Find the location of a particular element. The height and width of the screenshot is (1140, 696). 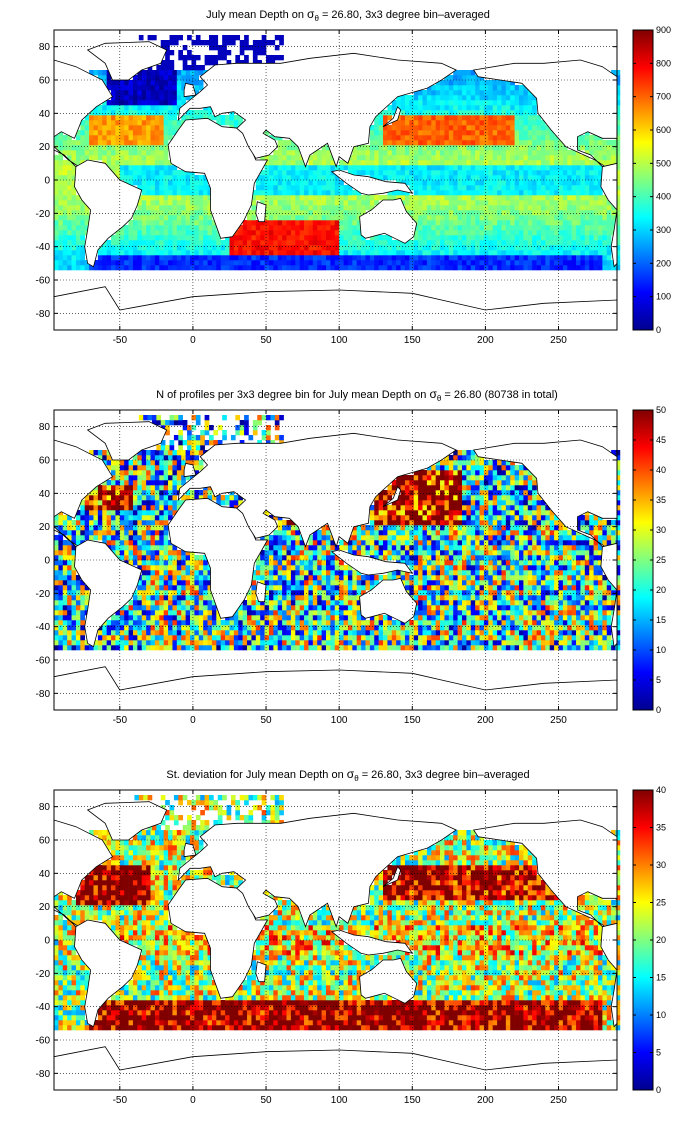

colorbar-tick-label: 300 is located at coordinates (663, 230).